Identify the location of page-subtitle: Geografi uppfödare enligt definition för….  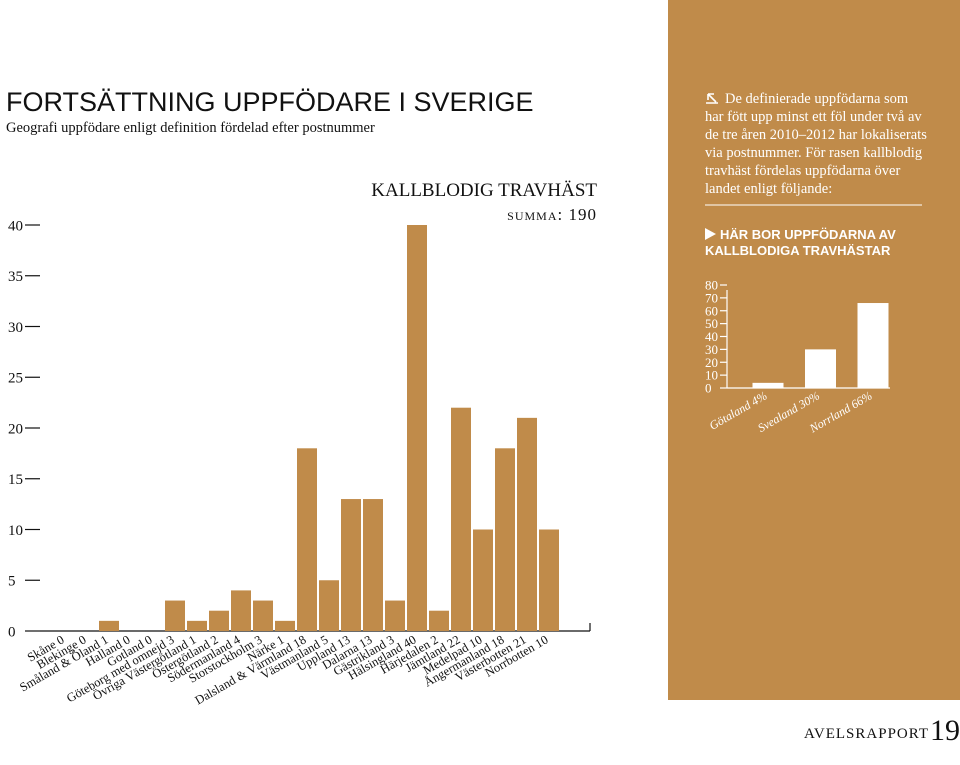
(190, 128).